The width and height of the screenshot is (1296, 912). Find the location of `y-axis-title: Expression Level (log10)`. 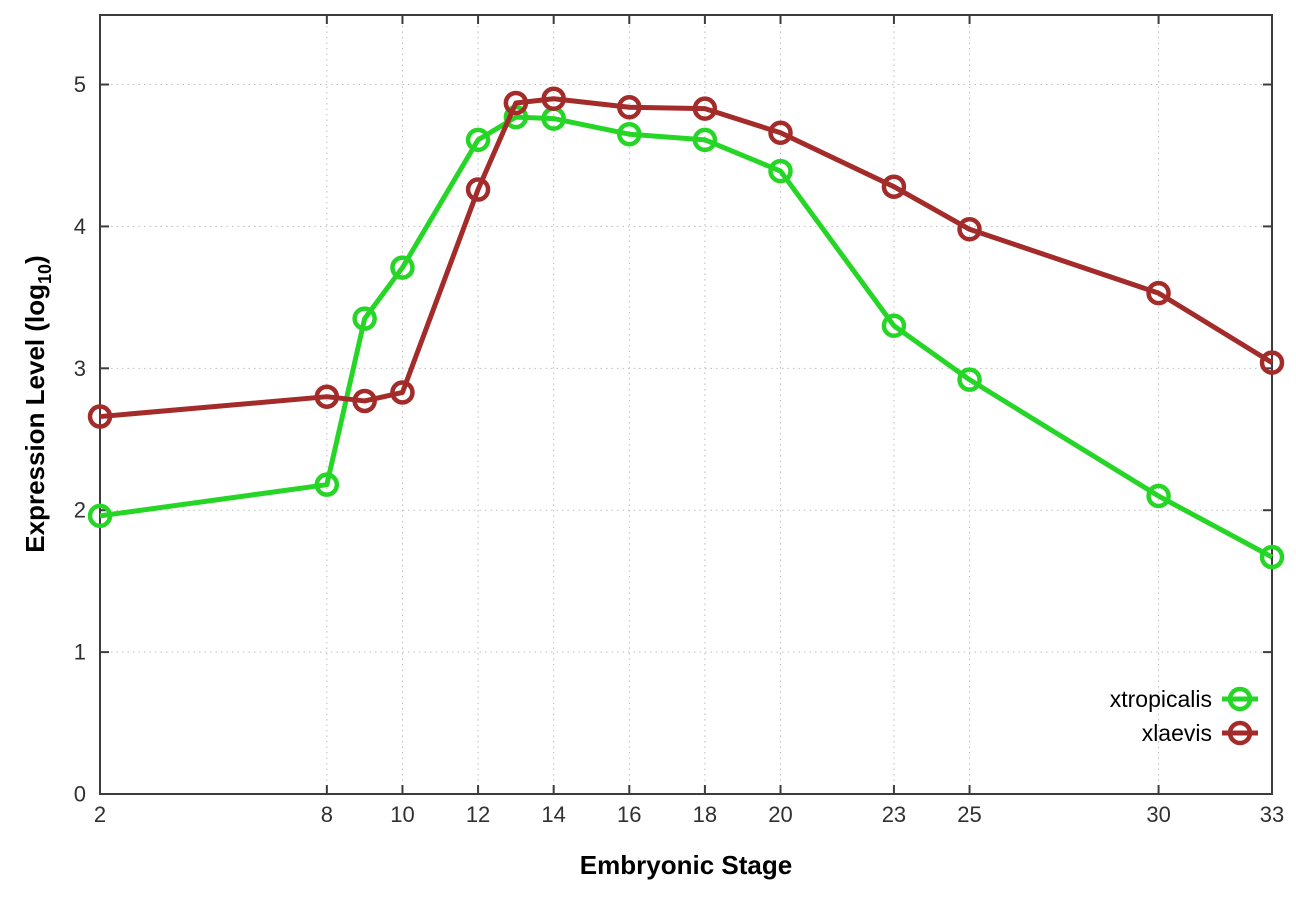

y-axis-title: Expression Level (log10) is located at coordinates (37, 403).